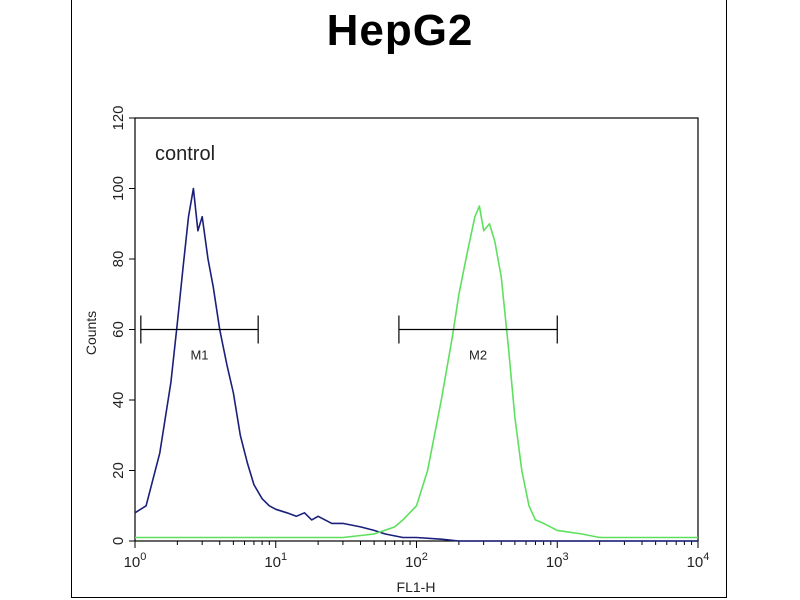 This screenshot has height=600, width=800. Describe the element at coordinates (416, 587) in the screenshot. I see `x-axis-title: FL1-H` at that location.